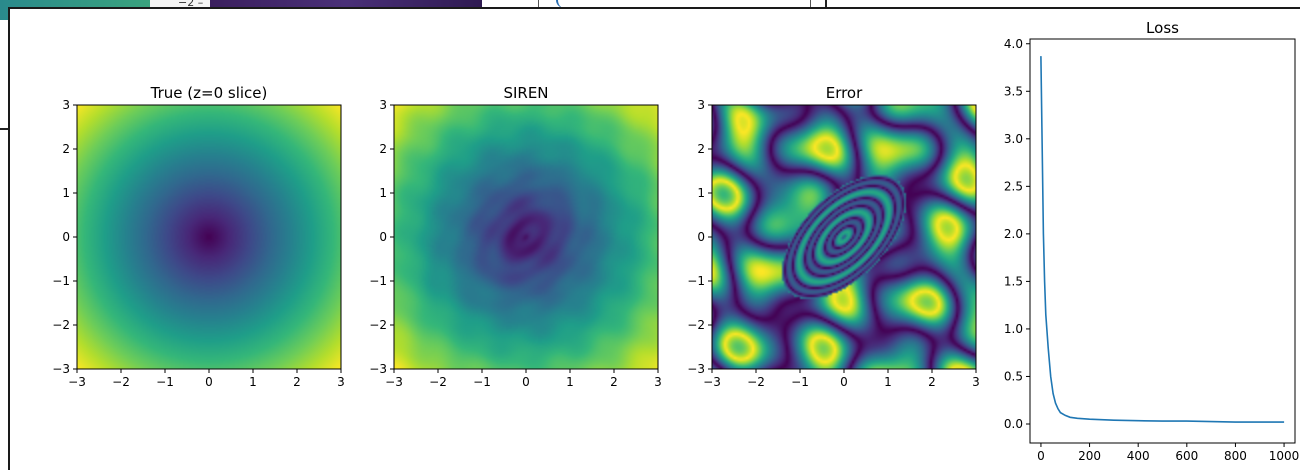 This screenshot has width=1300, height=476. What do you see at coordinates (1013, 186) in the screenshot?
I see `loss-y-tick-label: 2.5` at bounding box center [1013, 186].